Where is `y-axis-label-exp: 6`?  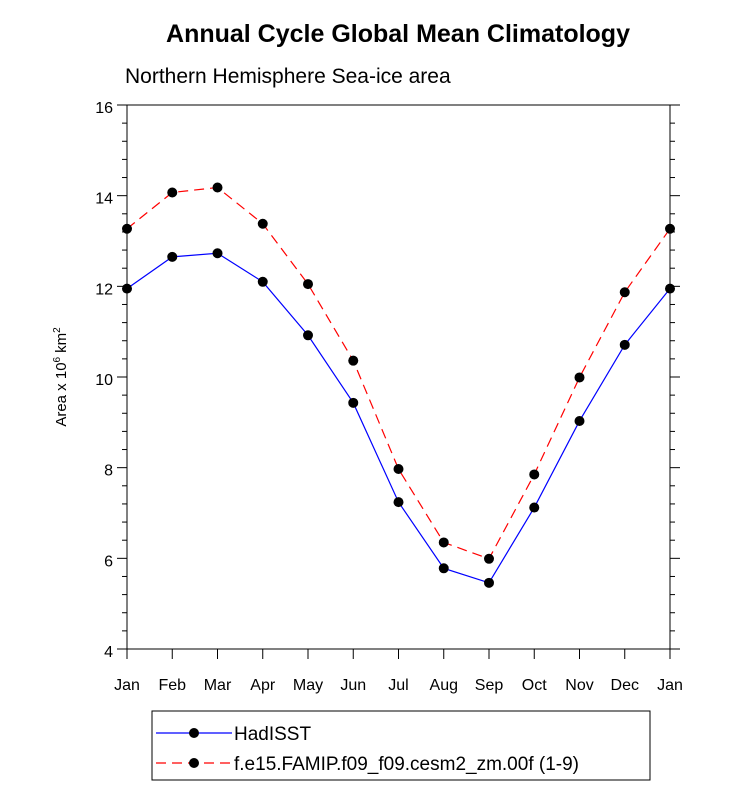 y-axis-label-exp: 6 is located at coordinates (57, 359).